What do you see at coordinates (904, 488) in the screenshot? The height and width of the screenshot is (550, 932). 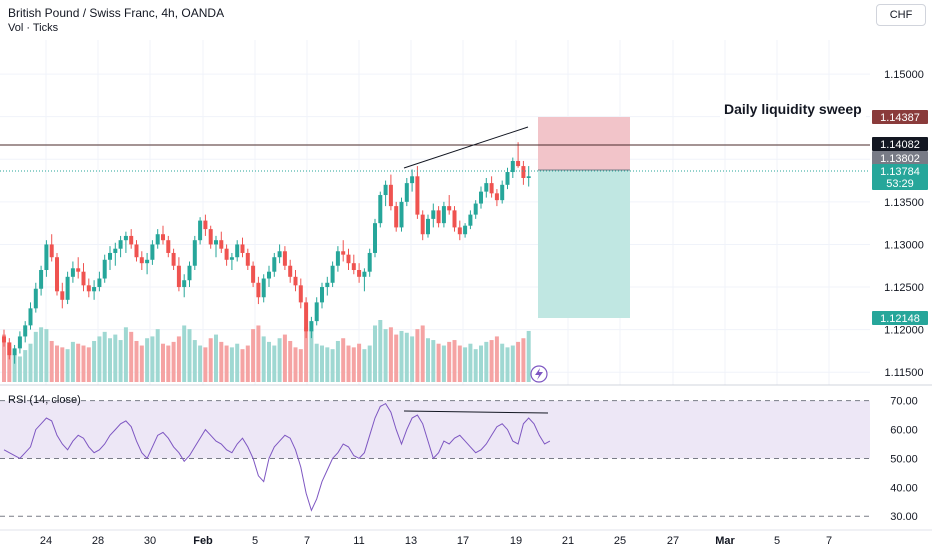 I see `rsi-tick-label: 40.00` at bounding box center [904, 488].